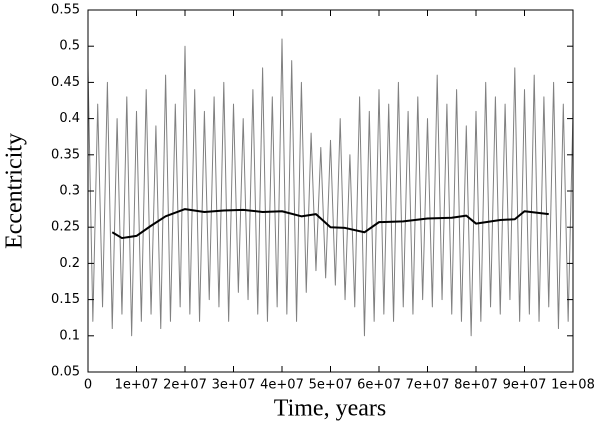  What do you see at coordinates (185, 385) in the screenshot?
I see `x-tick-label: 2e+07` at bounding box center [185, 385].